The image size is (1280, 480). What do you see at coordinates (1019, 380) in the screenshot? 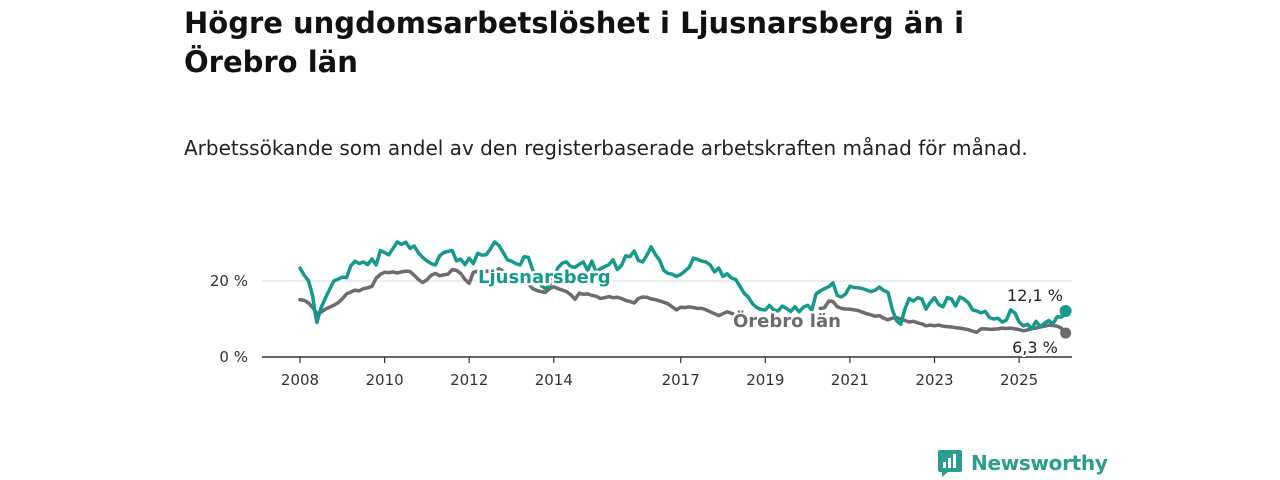
I see `x-tick-label: 2025` at bounding box center [1019, 380].